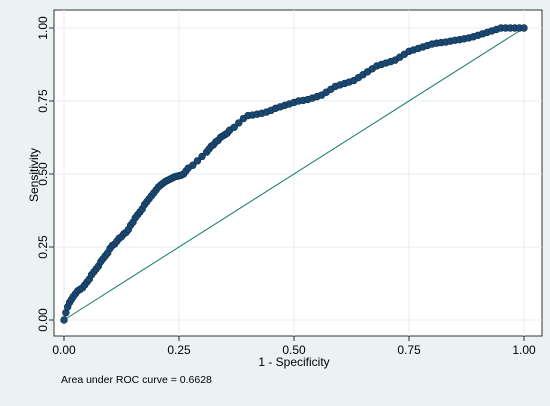 The width and height of the screenshot is (550, 406). Describe the element at coordinates (43, 247) in the screenshot. I see `y-tick-label: 0.25` at that location.